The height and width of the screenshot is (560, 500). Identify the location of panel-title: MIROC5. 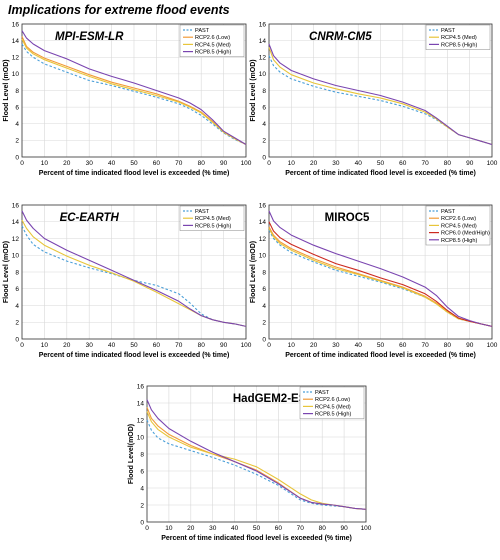
(347, 218).